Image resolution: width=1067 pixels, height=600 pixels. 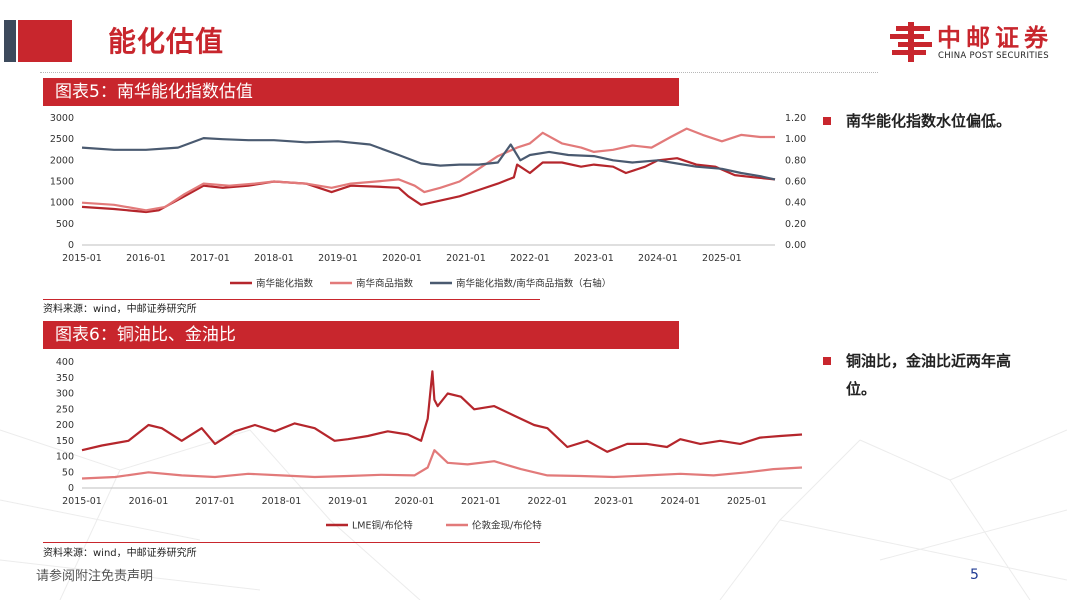 I want to click on bullet-text-1: 南华能化指数水位偏低。, so click(x=928, y=121).